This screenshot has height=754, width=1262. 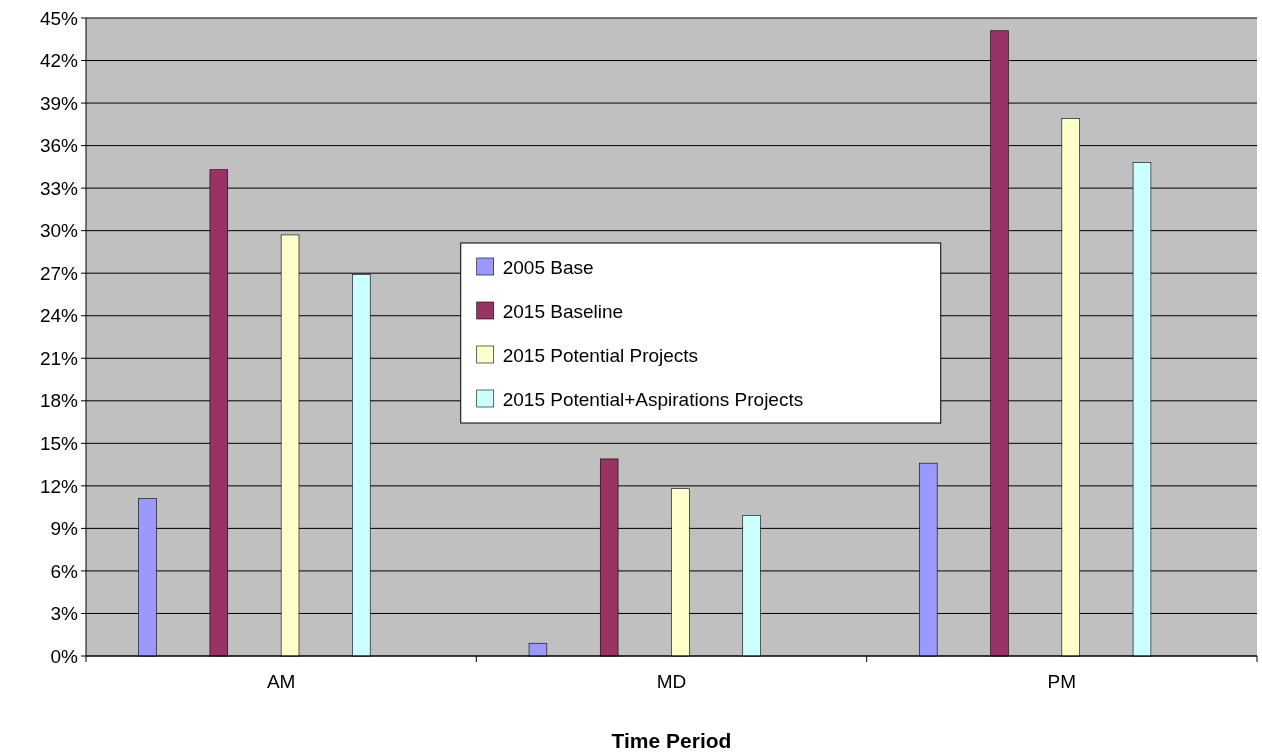 I want to click on y-tick-label: 3%, so click(x=64, y=614).